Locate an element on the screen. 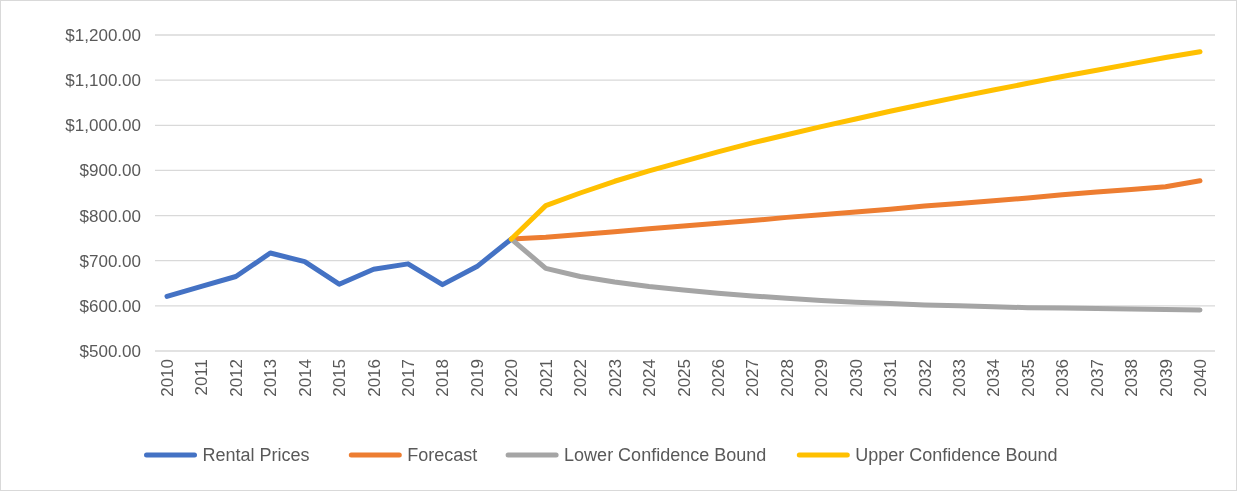 Image resolution: width=1237 pixels, height=491 pixels. x-tick-label: 2019 is located at coordinates (477, 378).